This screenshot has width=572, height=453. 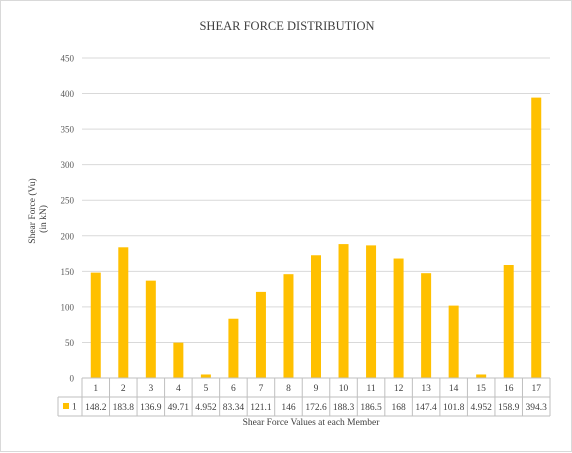 What do you see at coordinates (70, 343) in the screenshot?
I see `y-tick-label: 50` at bounding box center [70, 343].